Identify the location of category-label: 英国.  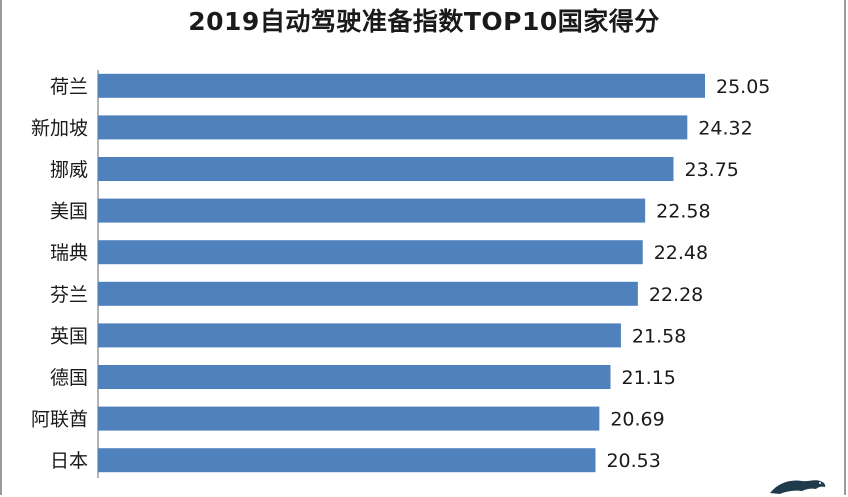
(69, 336).